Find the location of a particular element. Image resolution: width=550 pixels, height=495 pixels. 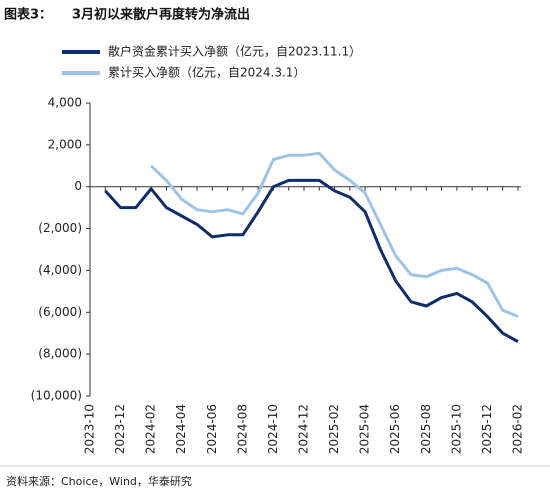

y-tick-label: 0 is located at coordinates (78, 186).